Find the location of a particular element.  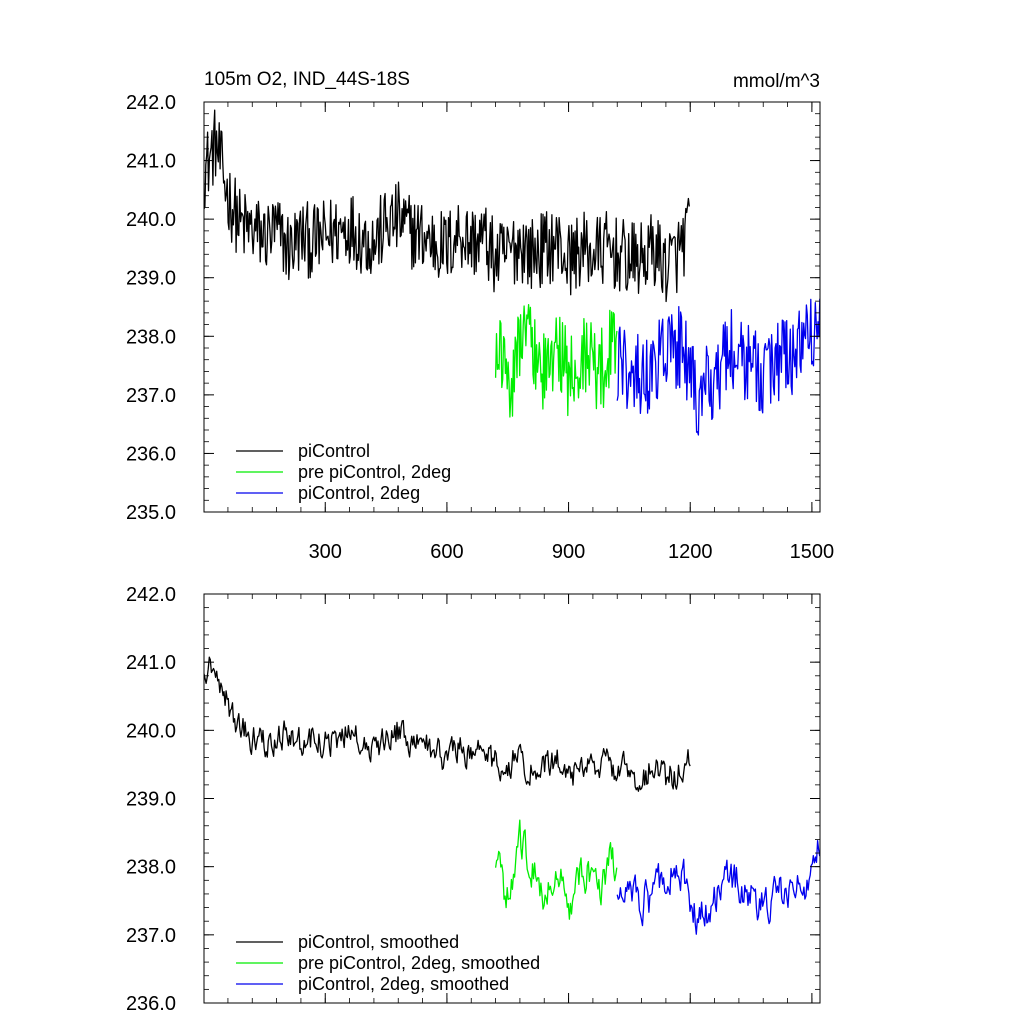

legend-label: pre piControl, 2deg is located at coordinates (374, 472).